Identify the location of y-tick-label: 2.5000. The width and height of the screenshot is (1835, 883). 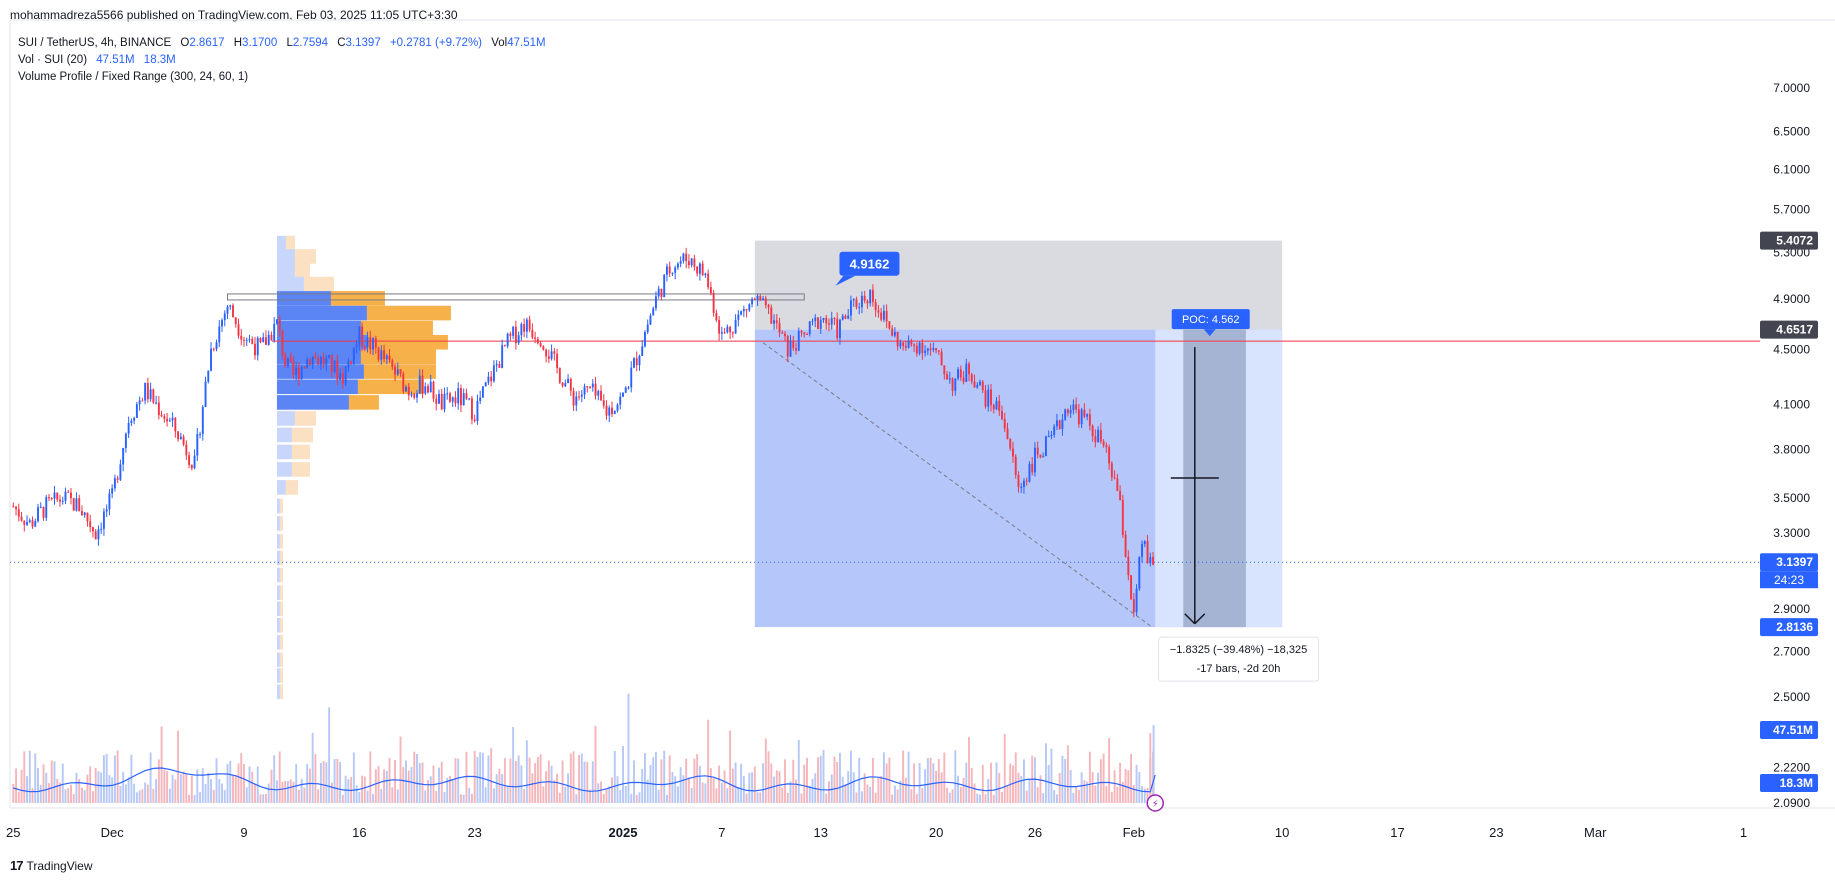
(1791, 697).